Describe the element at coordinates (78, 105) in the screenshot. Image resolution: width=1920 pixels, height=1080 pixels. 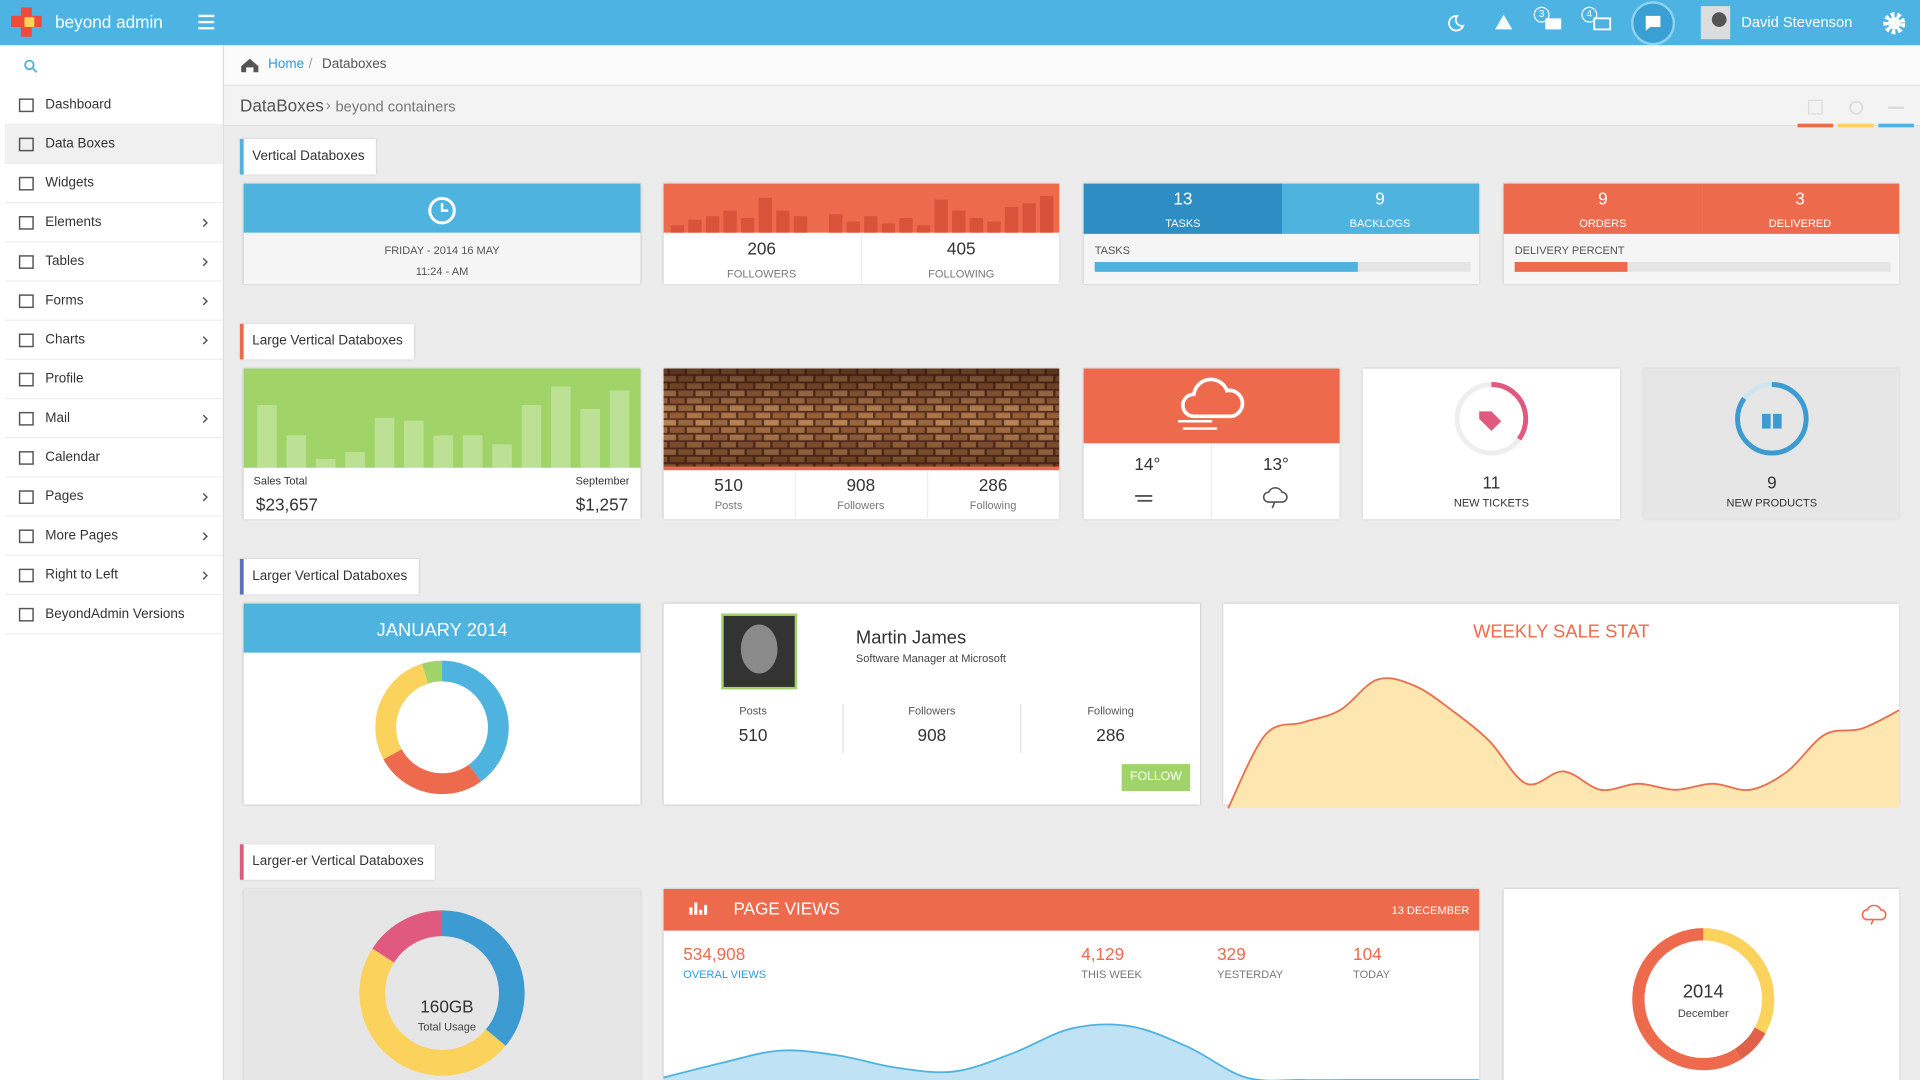
I see `menu-label: Dashboard` at that location.